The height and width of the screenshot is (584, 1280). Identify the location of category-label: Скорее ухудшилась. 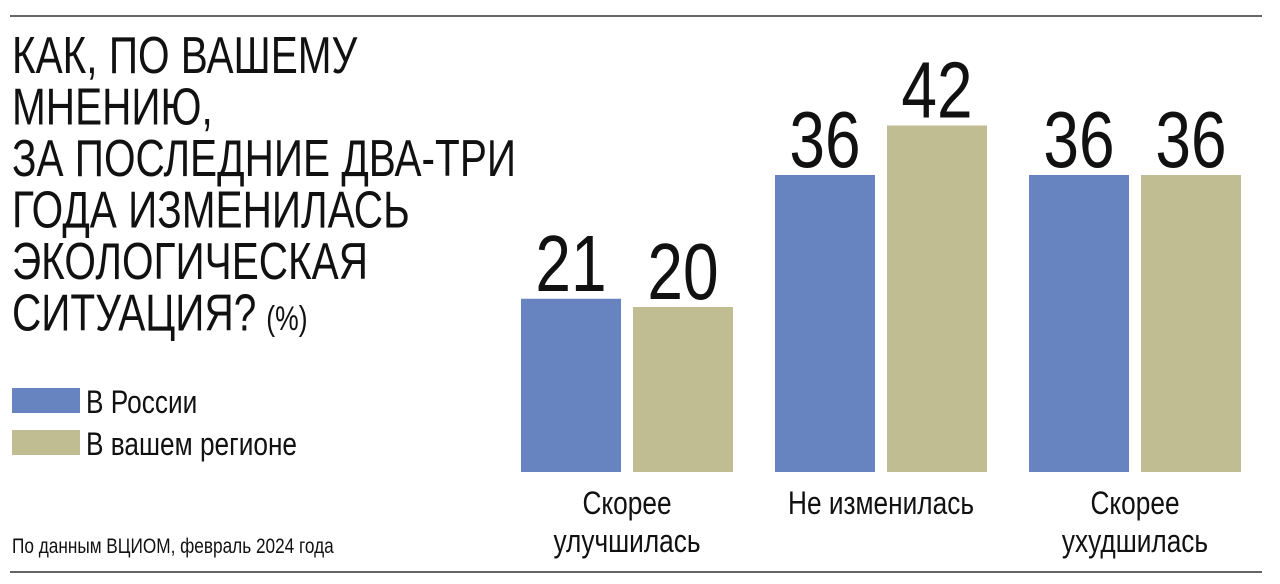
(1135, 522).